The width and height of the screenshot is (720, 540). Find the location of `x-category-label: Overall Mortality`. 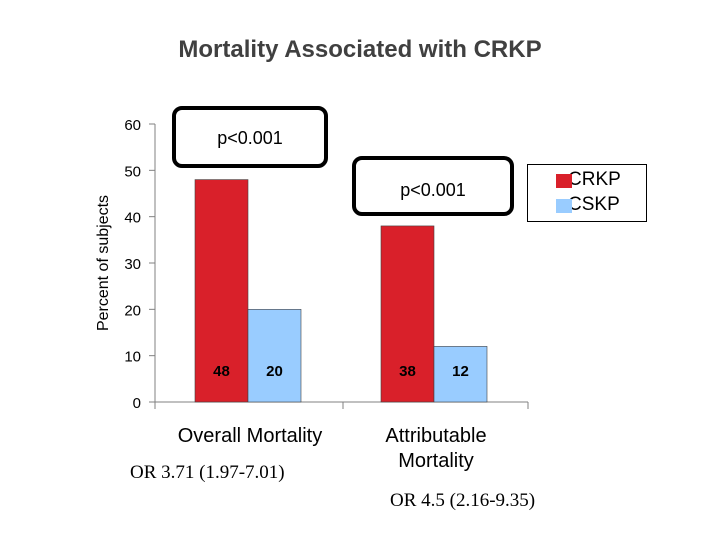

x-category-label: Overall Mortality is located at coordinates (250, 436).